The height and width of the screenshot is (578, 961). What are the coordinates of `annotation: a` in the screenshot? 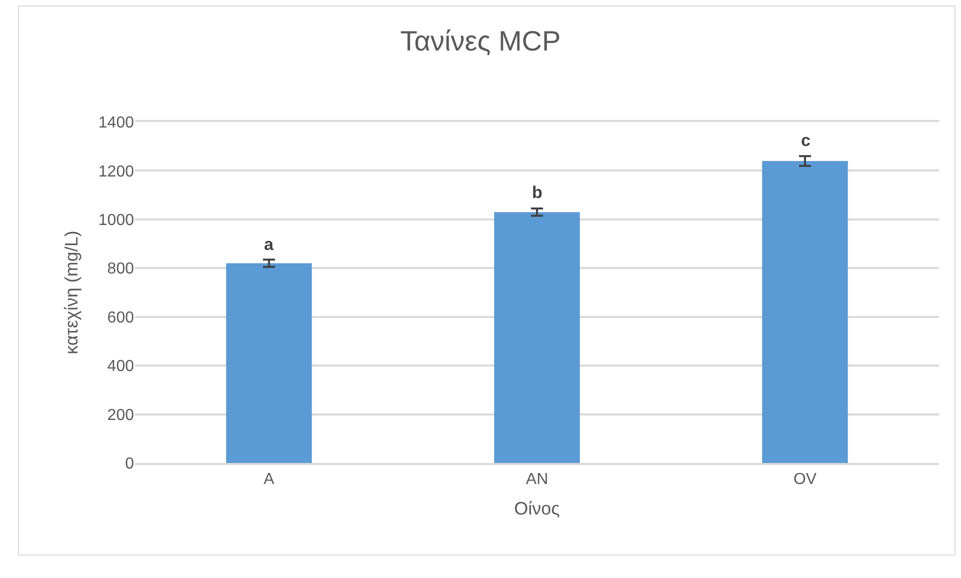 It's located at (269, 244).